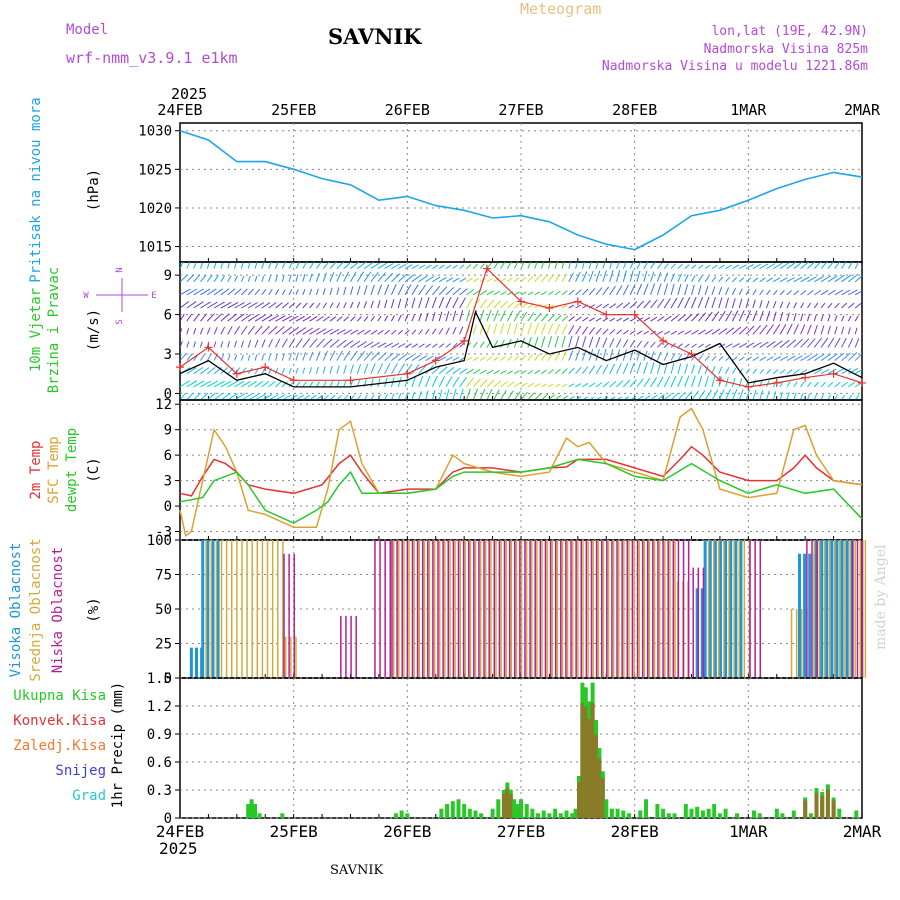  Describe the element at coordinates (602, 798) in the screenshot. I see `precip-conv-bar` at that location.